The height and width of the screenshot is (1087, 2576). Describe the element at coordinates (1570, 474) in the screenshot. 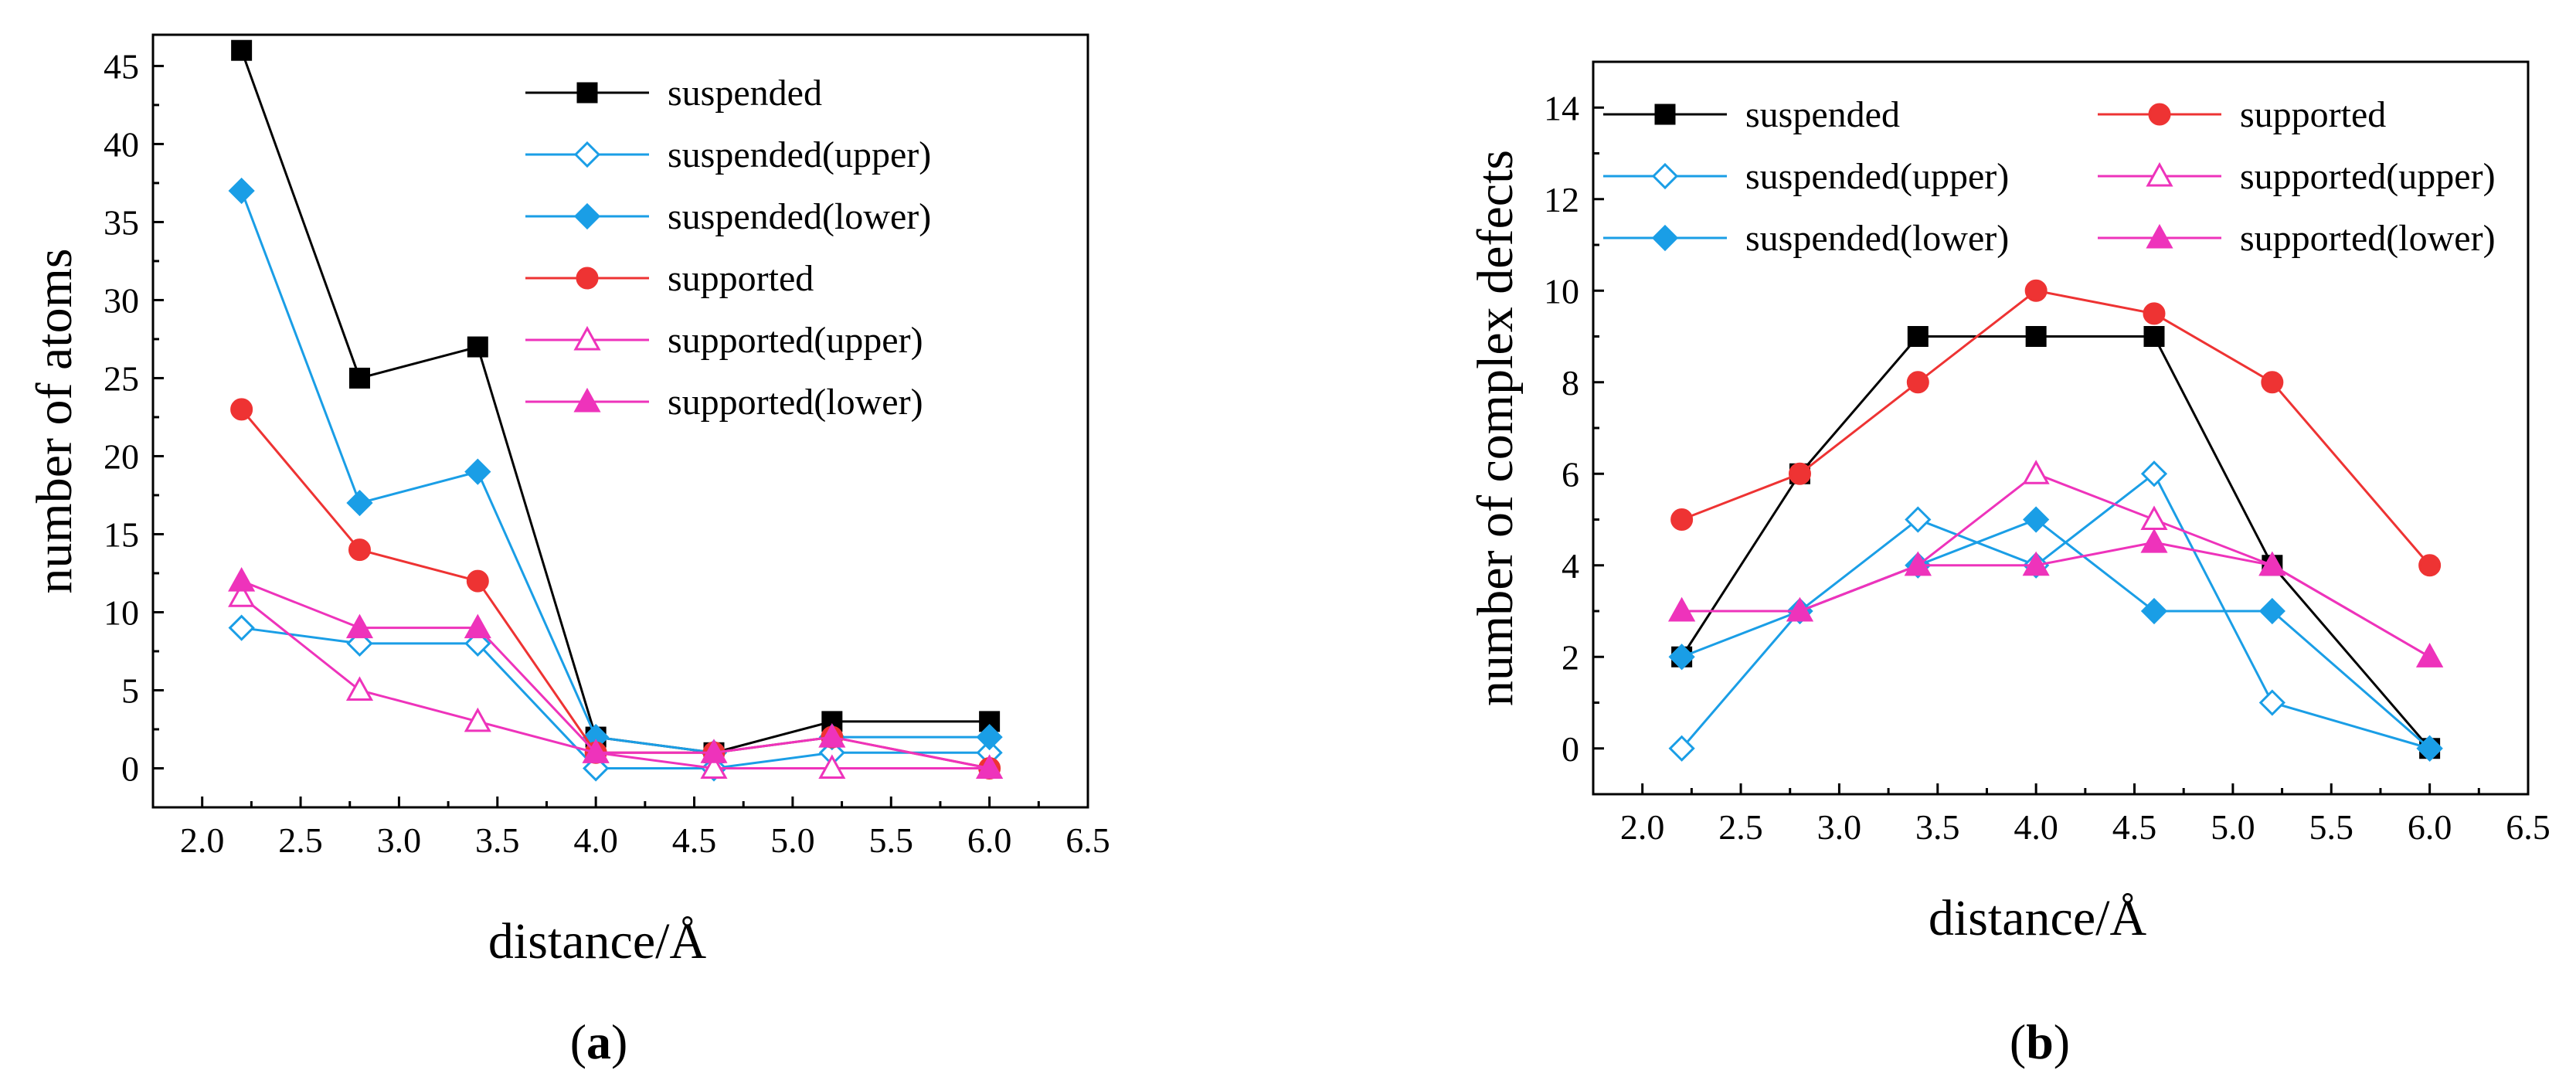

I see `y-tick-label: 6` at that location.